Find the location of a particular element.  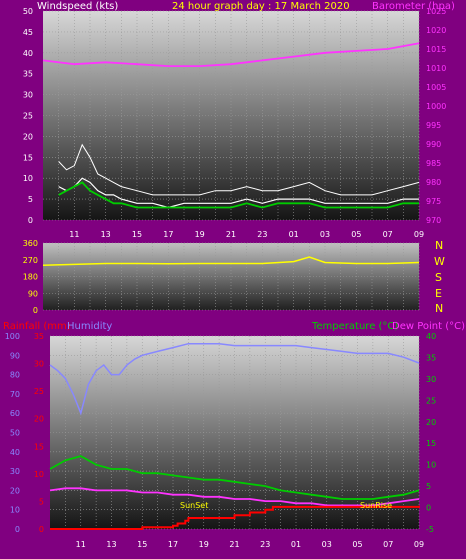

humidity-y-tick-label: 40 is located at coordinates (15, 452).